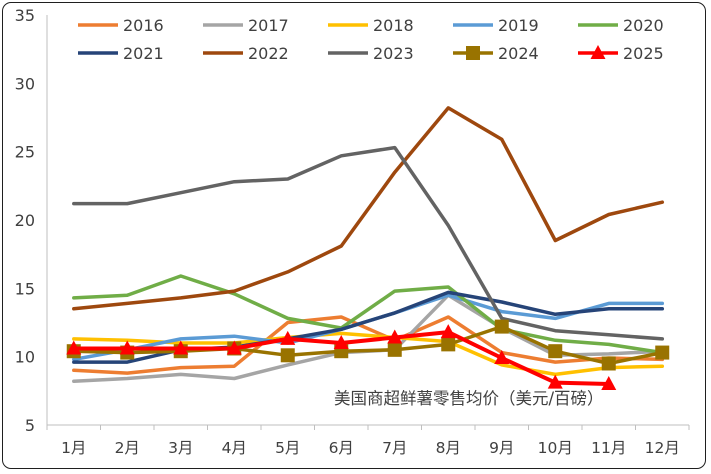 This screenshot has width=711, height=474. What do you see at coordinates (30, 425) in the screenshot?
I see `y-tick-label: 5` at bounding box center [30, 425].